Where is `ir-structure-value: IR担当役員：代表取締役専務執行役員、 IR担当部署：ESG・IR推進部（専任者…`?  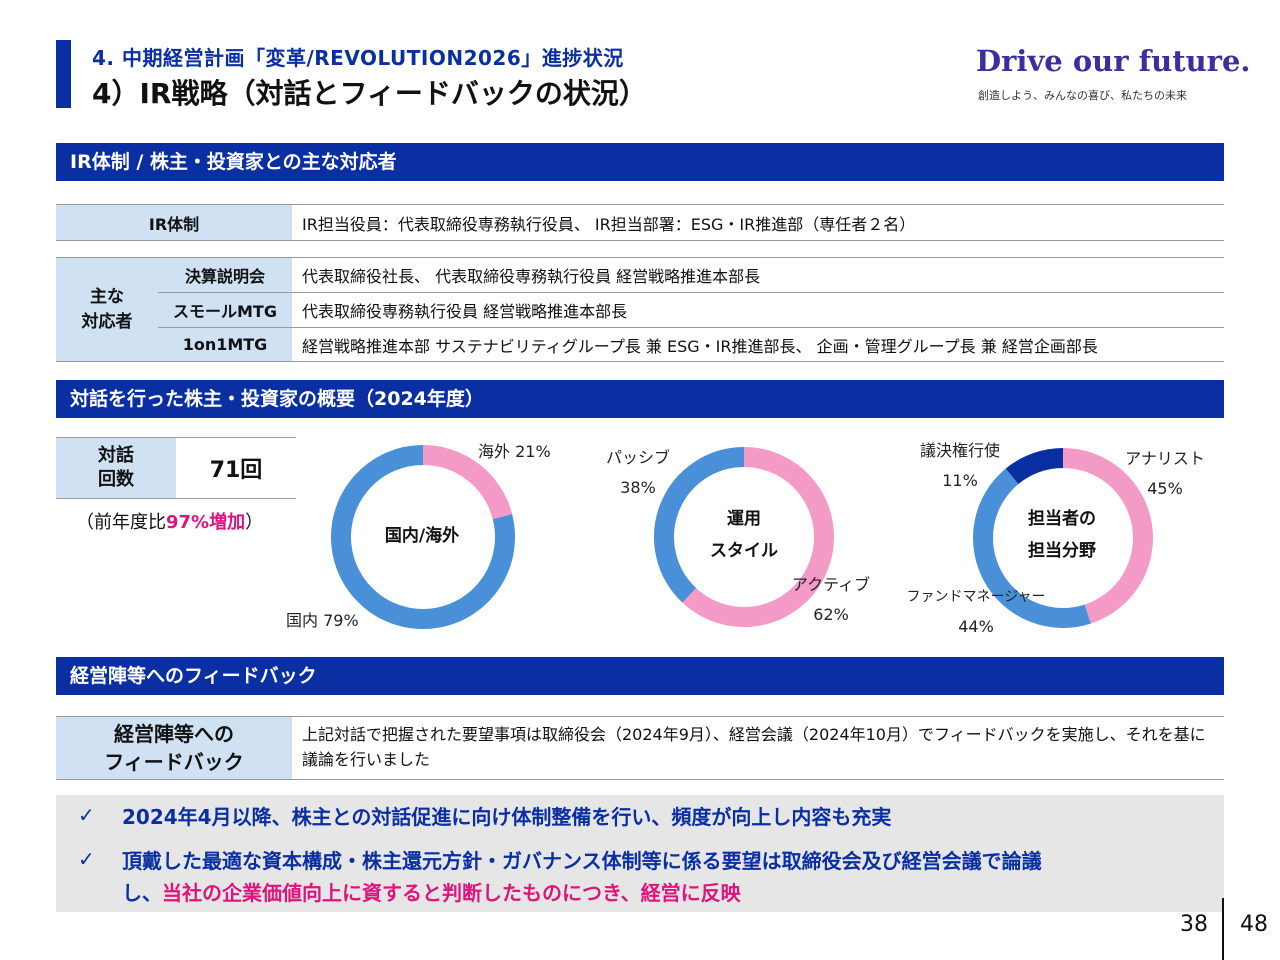
ir-structure-value: IR担当役員：代表取締役専務執行役員、 IR担当部署：ESG・IR推進部（専任者… is located at coordinates (758, 222).